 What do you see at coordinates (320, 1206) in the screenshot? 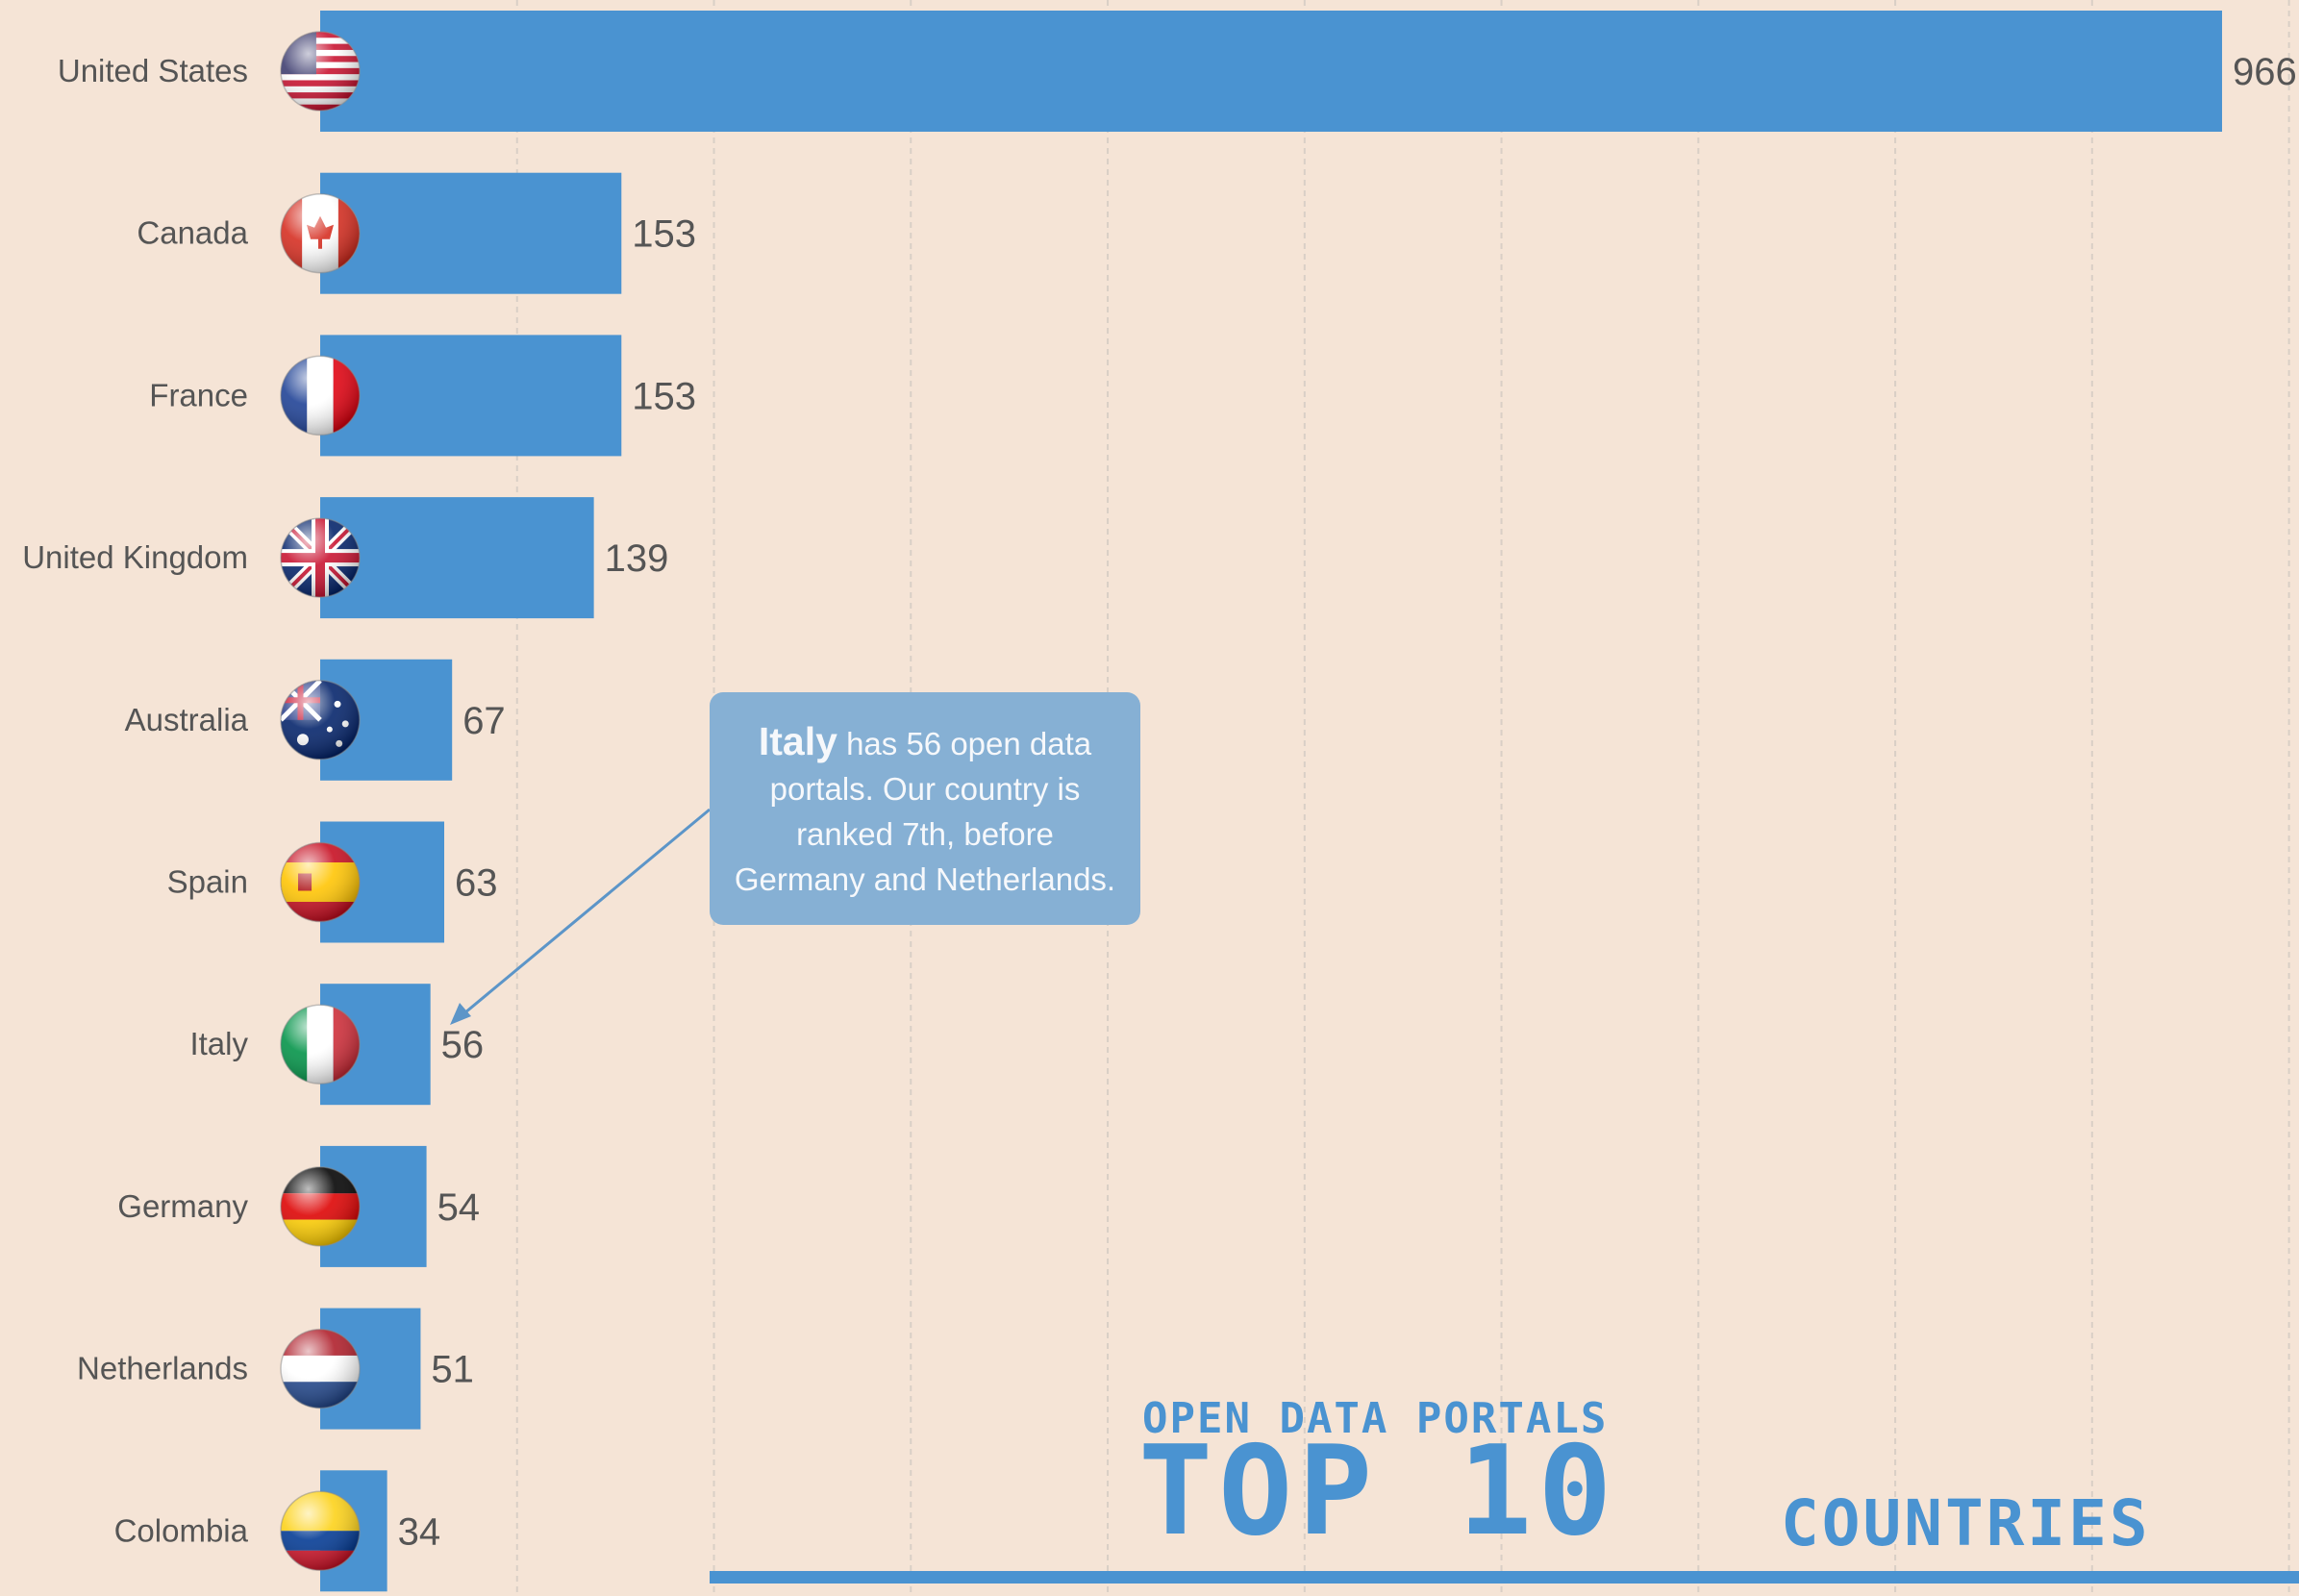
I see `germany-flag-icon` at bounding box center [320, 1206].